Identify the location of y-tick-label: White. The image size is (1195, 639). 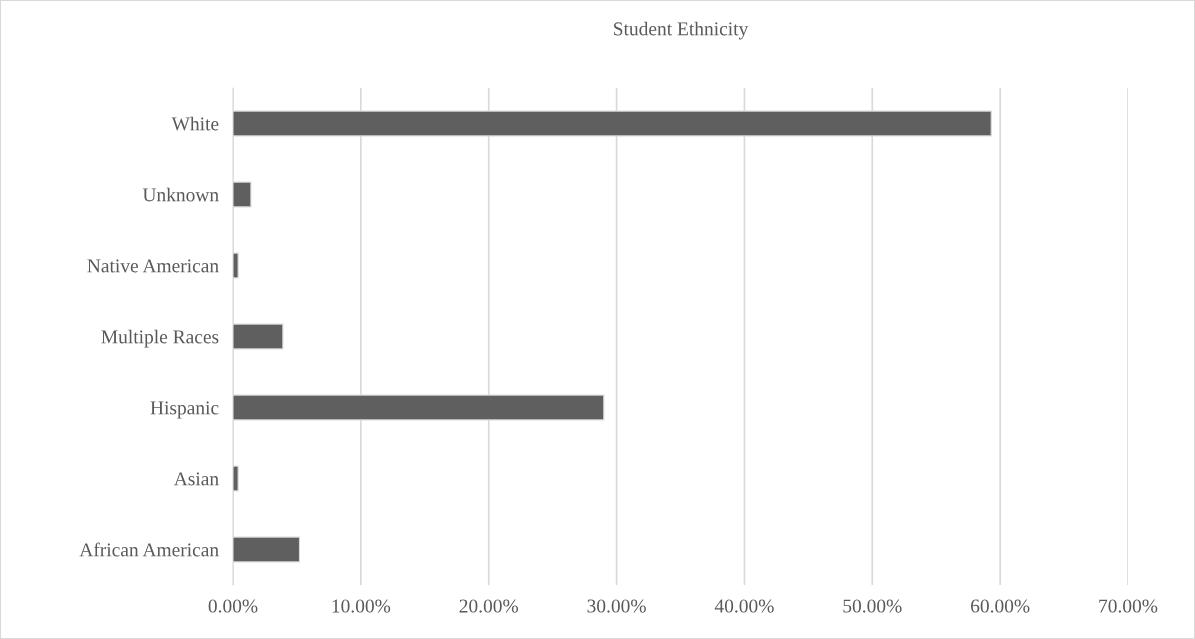
(195, 123).